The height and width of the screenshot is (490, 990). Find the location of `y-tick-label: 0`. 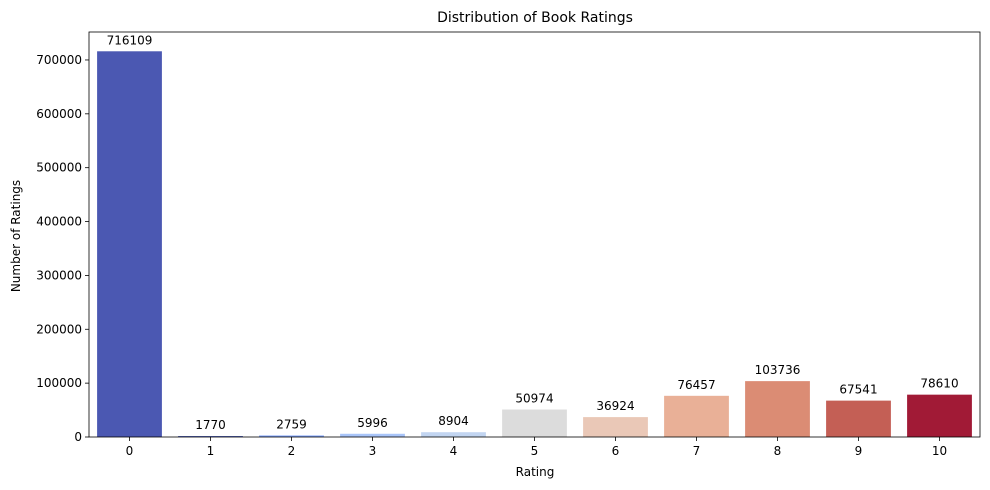

y-tick-label: 0 is located at coordinates (78, 437).